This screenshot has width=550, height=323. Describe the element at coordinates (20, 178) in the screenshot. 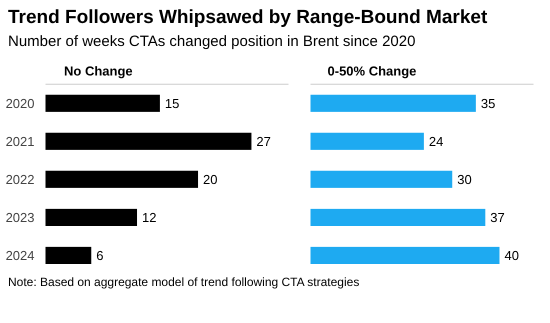

I see `y-tick-label: 2022` at that location.